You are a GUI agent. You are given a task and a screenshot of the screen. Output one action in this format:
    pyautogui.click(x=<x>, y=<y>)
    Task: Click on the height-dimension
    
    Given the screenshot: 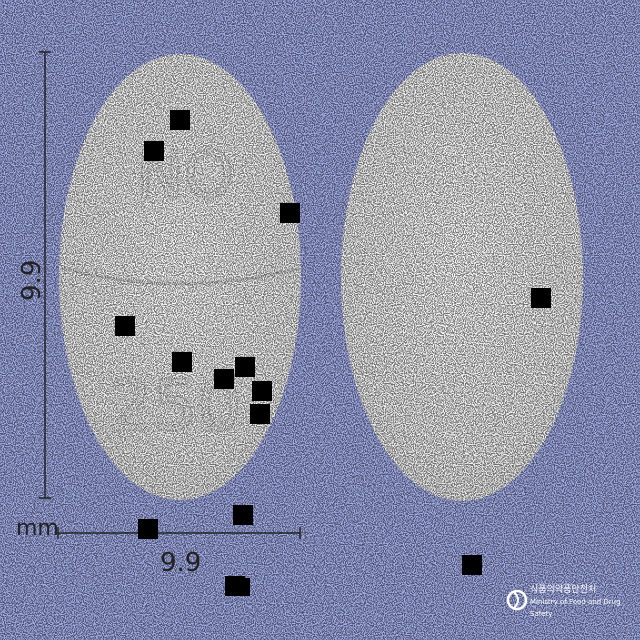 What is the action you would take?
    pyautogui.click(x=45, y=275)
    